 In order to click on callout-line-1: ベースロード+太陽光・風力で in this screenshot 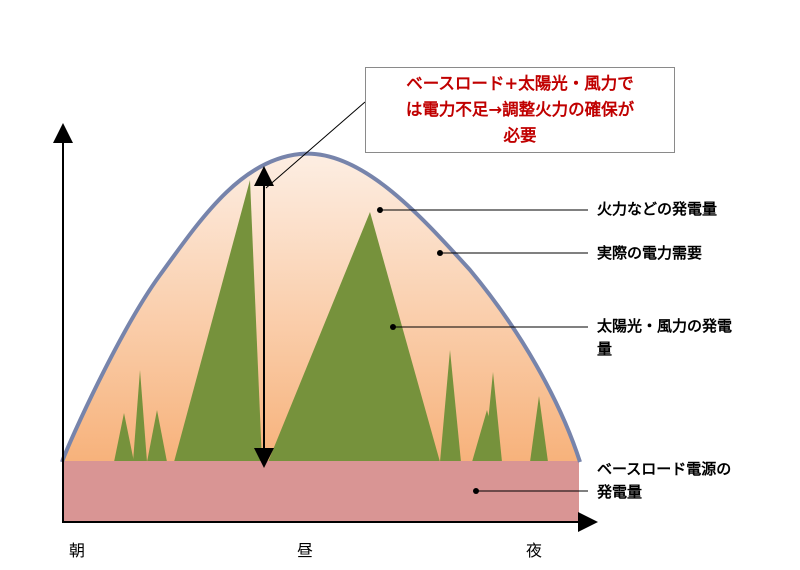, I will do `click(520, 83)`.